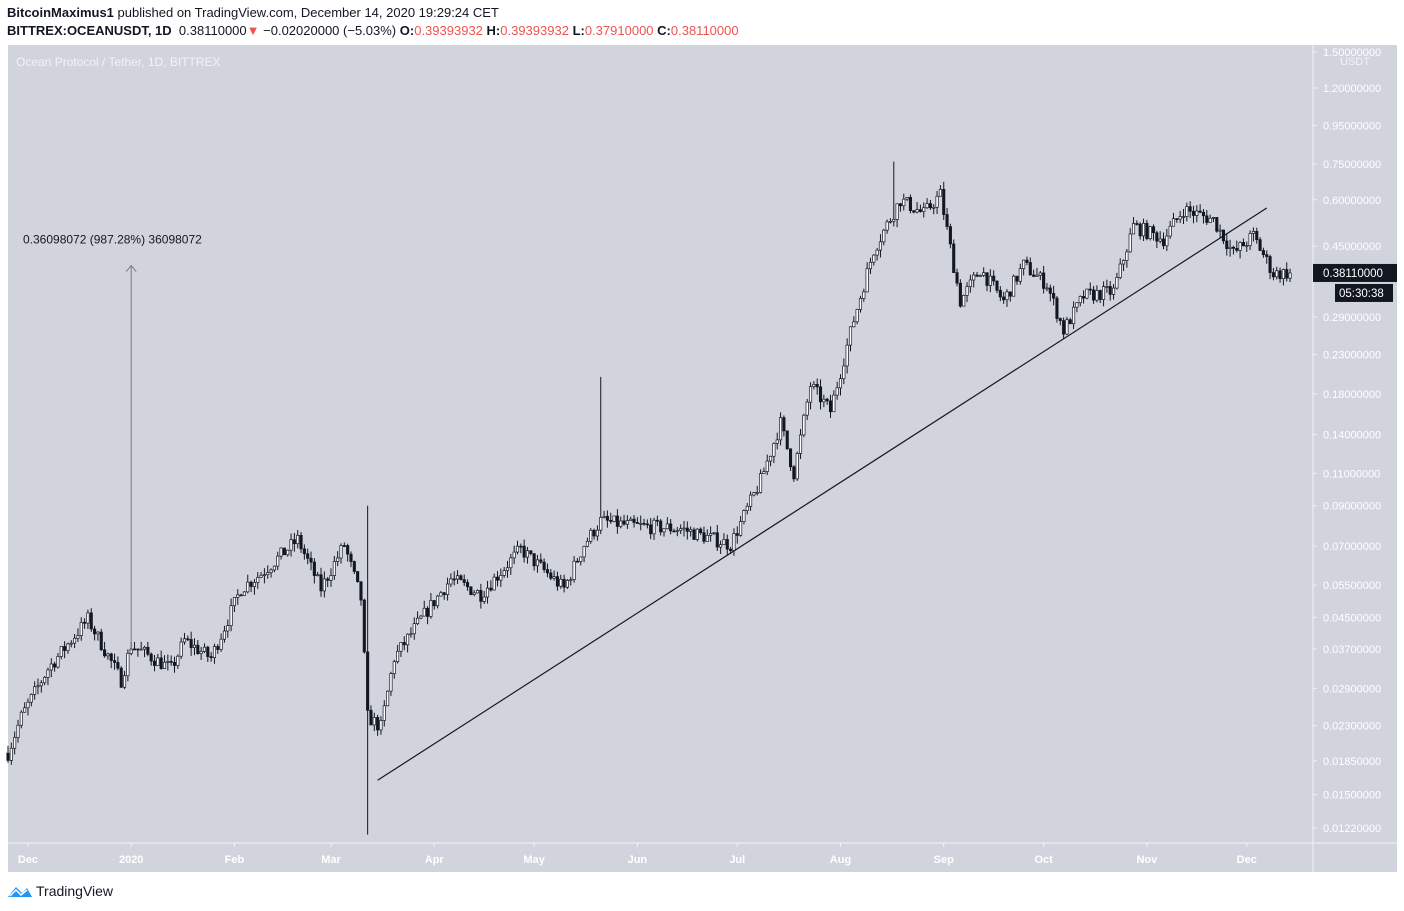  What do you see at coordinates (704, 30) in the screenshot?
I see `close-value: 0.38110000` at bounding box center [704, 30].